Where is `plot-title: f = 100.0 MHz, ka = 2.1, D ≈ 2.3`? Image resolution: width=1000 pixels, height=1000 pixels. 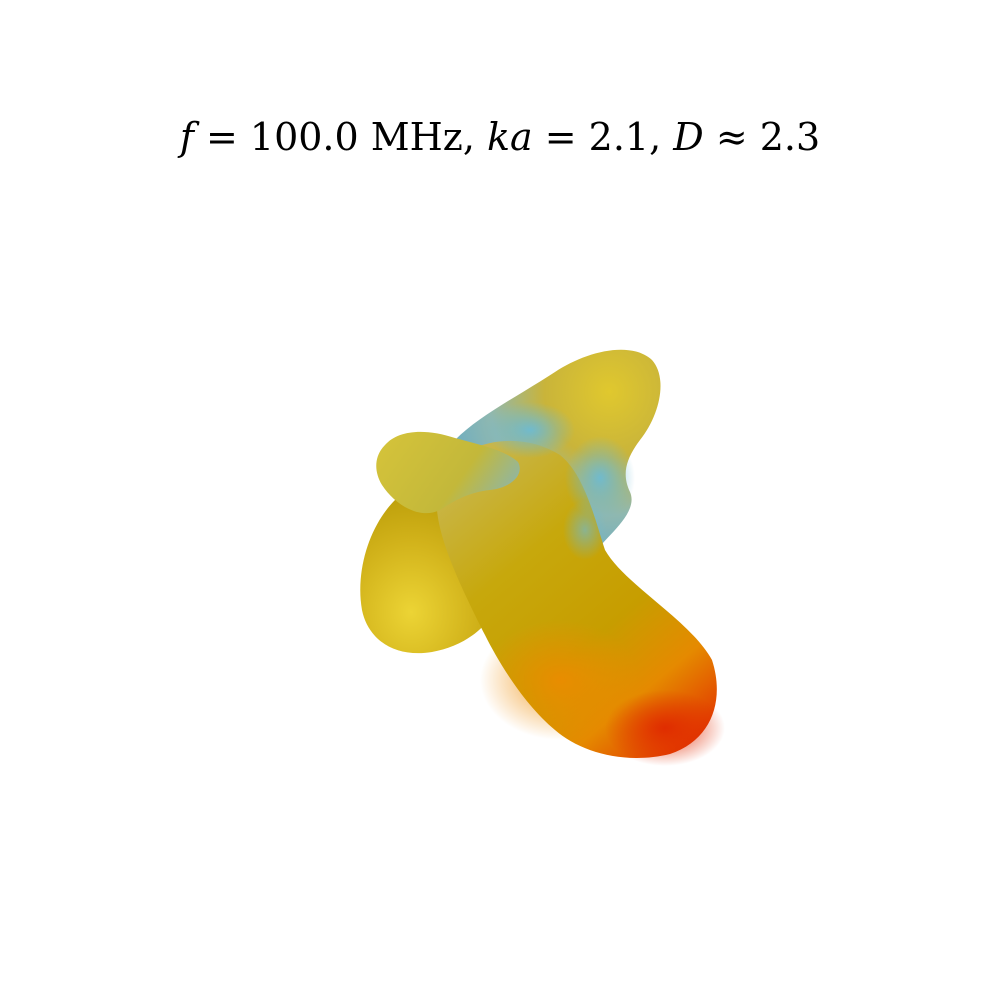 plot-title: f = 100.0 MHz, ka = 2.1, D ≈ 2.3 is located at coordinates (500, 137).